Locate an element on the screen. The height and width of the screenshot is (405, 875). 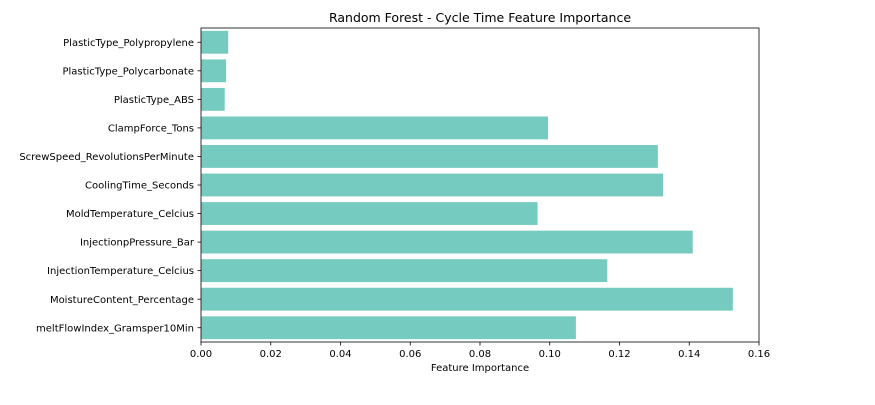
x-tick-label: 0.02 is located at coordinates (271, 354).